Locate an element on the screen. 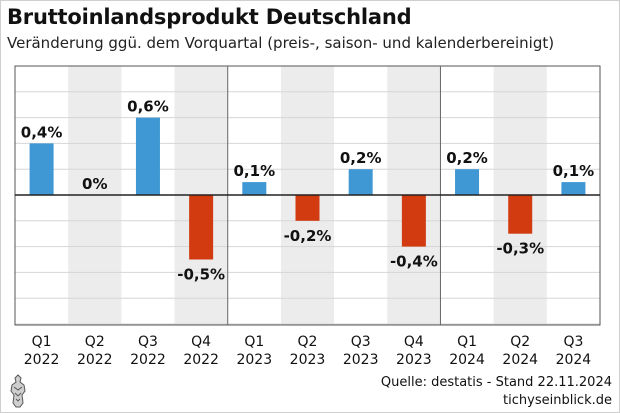 This screenshot has height=413, width=620. bar-q1-2024 is located at coordinates (467, 182).